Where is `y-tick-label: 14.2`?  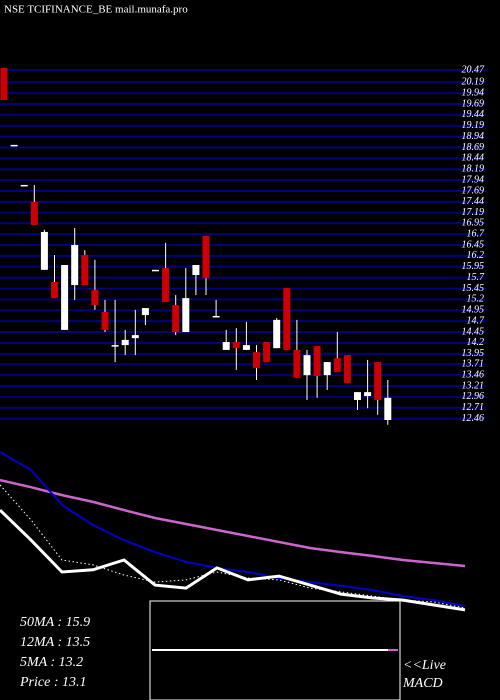
y-tick-label: 14.2 is located at coordinates (476, 342).